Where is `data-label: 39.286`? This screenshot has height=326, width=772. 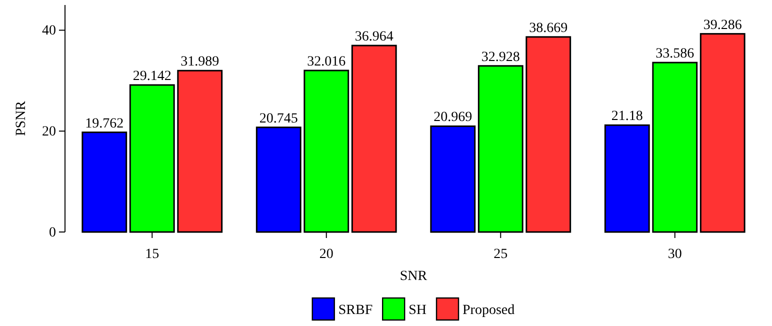 data-label: 39.286 is located at coordinates (722, 25).